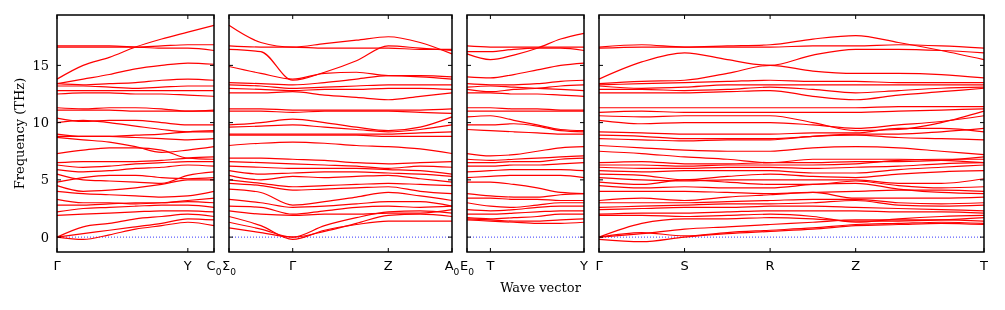 The image size is (1005, 310). I want to click on y-axis-title: Frequency (THz), so click(19, 133).